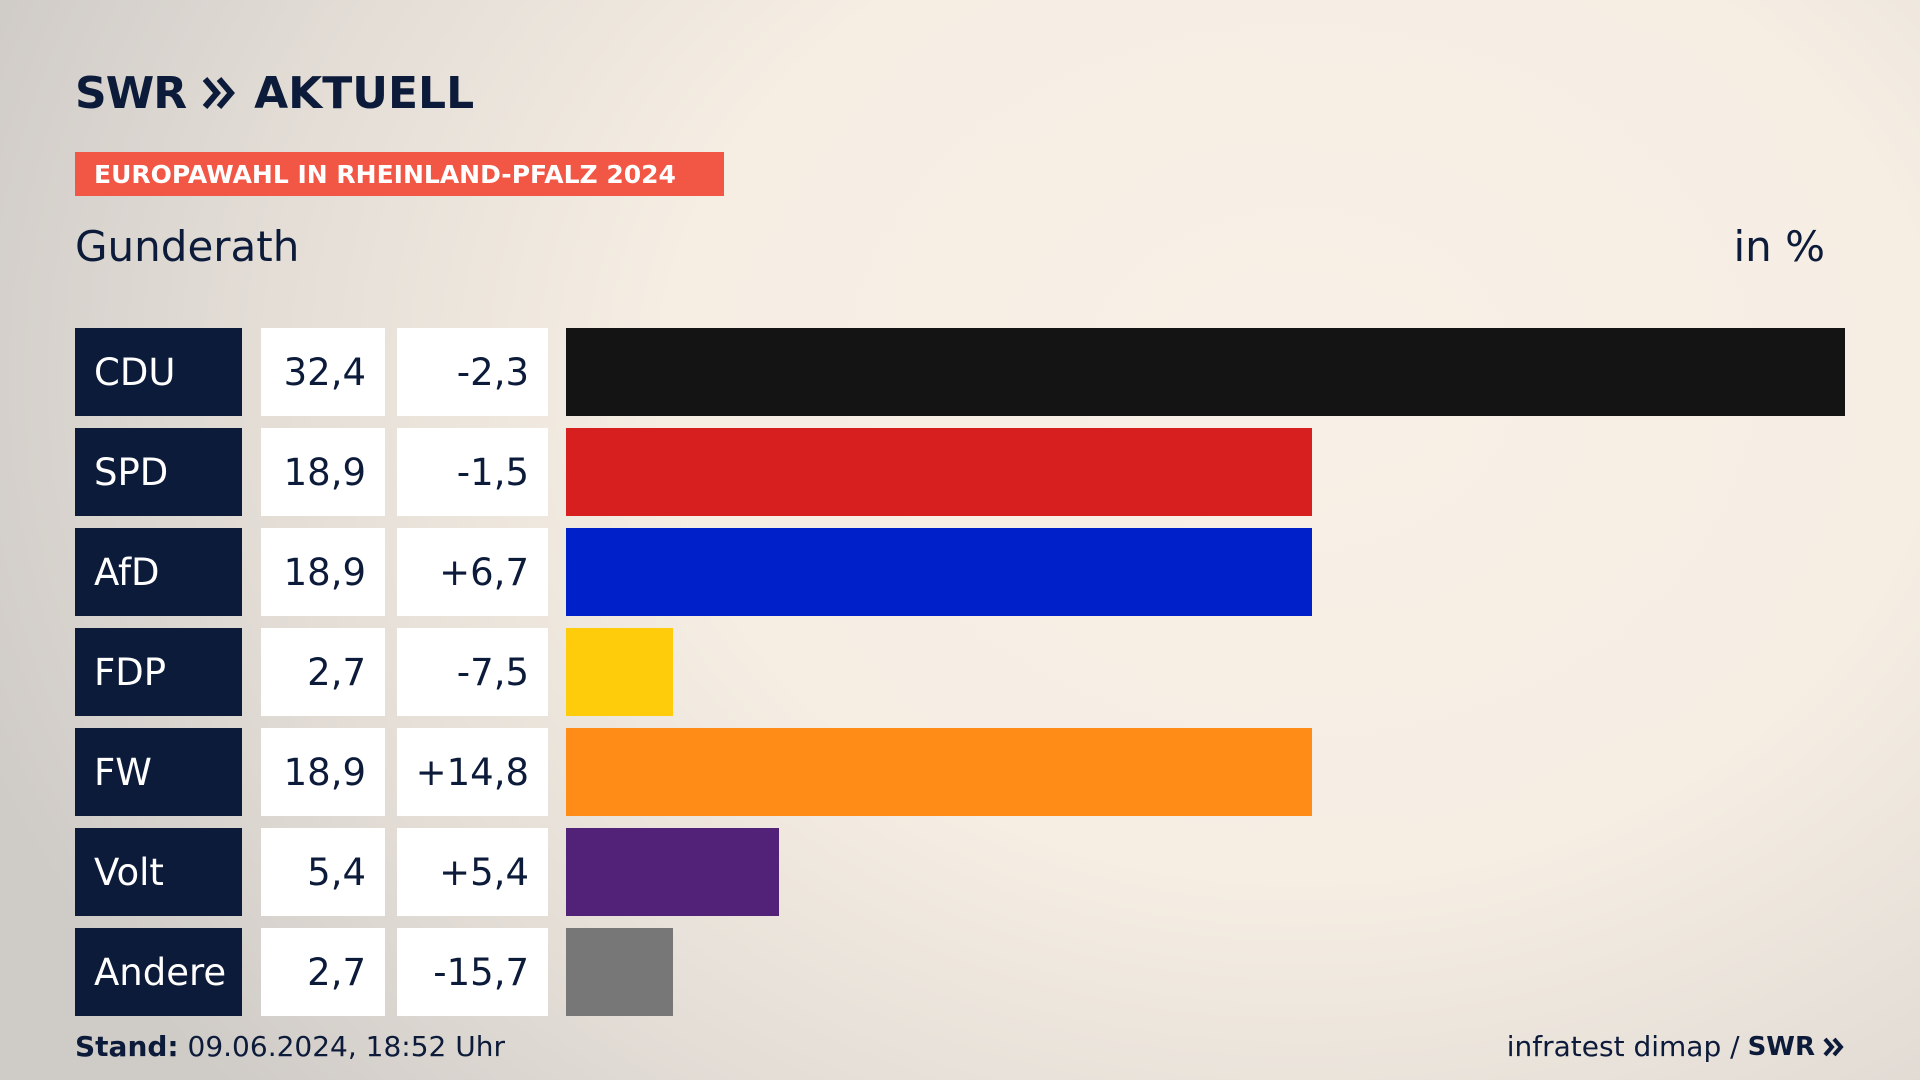 Image resolution: width=1920 pixels, height=1080 pixels. I want to click on party-label: SPD, so click(158, 472).